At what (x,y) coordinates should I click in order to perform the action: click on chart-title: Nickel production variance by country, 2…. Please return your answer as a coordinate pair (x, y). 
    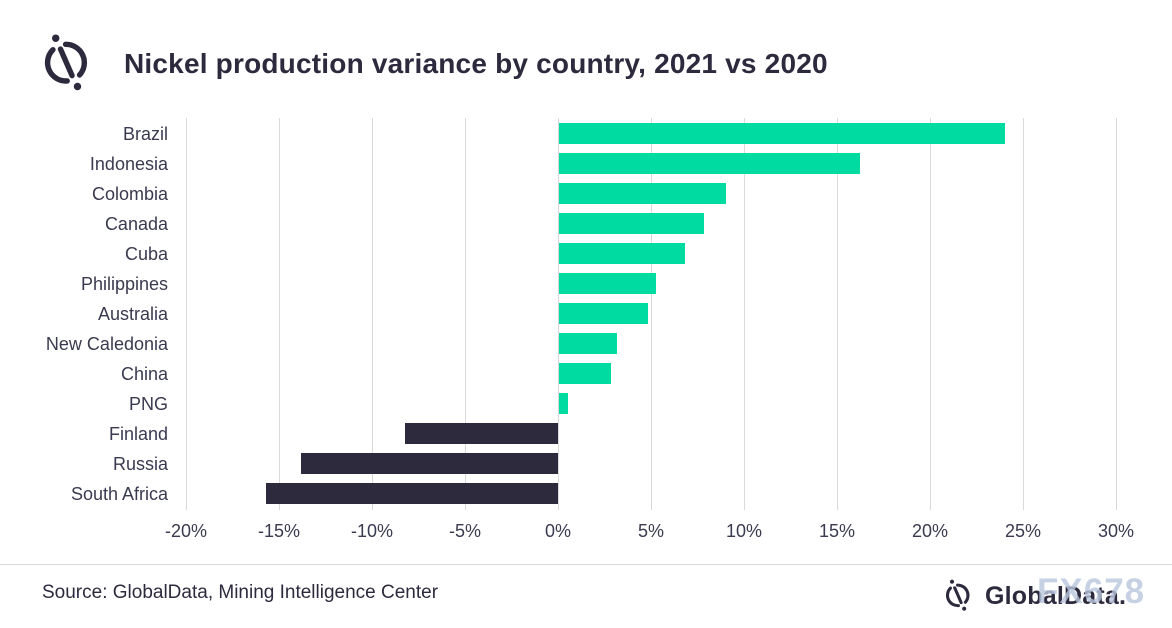
    Looking at the image, I should click on (476, 63).